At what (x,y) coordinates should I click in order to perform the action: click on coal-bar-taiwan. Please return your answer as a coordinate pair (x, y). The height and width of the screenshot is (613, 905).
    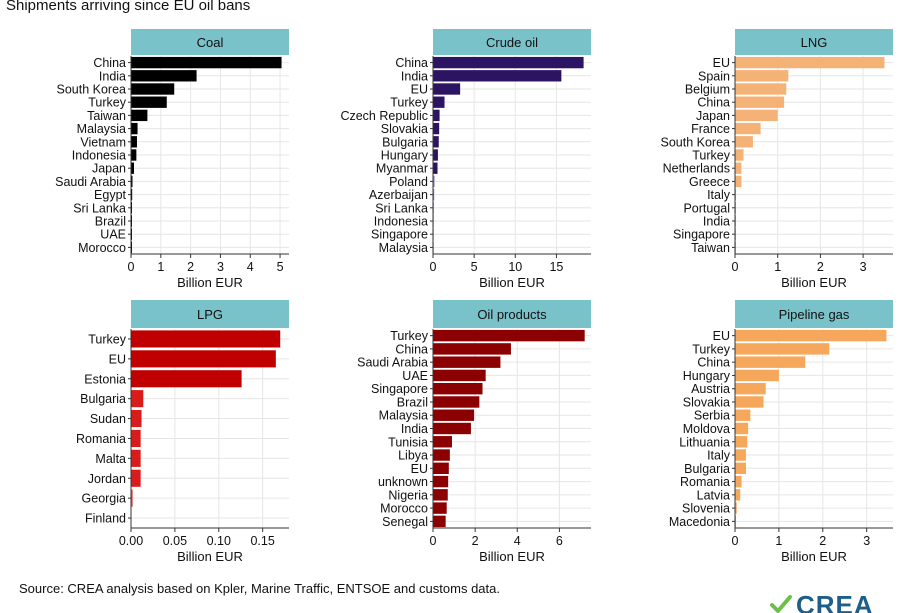
    Looking at the image, I should click on (139, 115).